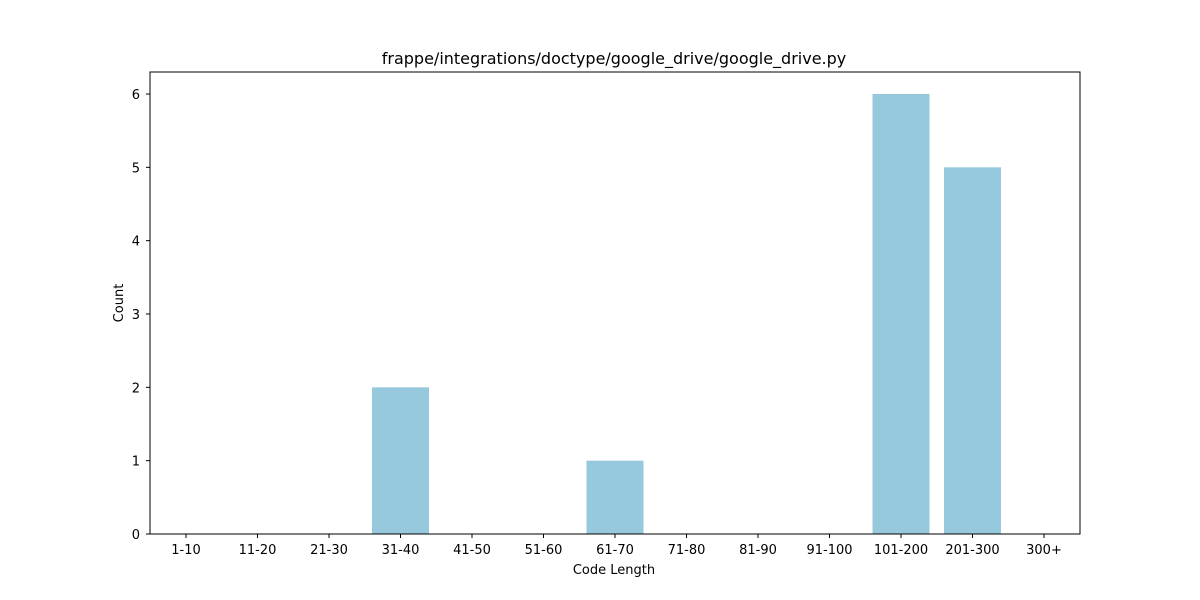 The width and height of the screenshot is (1200, 600). Describe the element at coordinates (136, 315) in the screenshot. I see `y-tick-label: 3` at that location.